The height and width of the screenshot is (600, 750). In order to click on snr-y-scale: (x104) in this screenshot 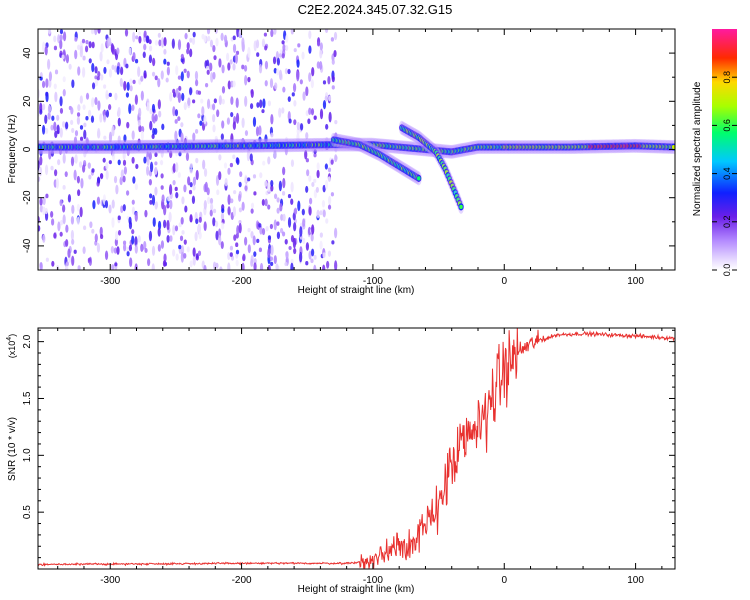, I will do `click(11, 346)`.